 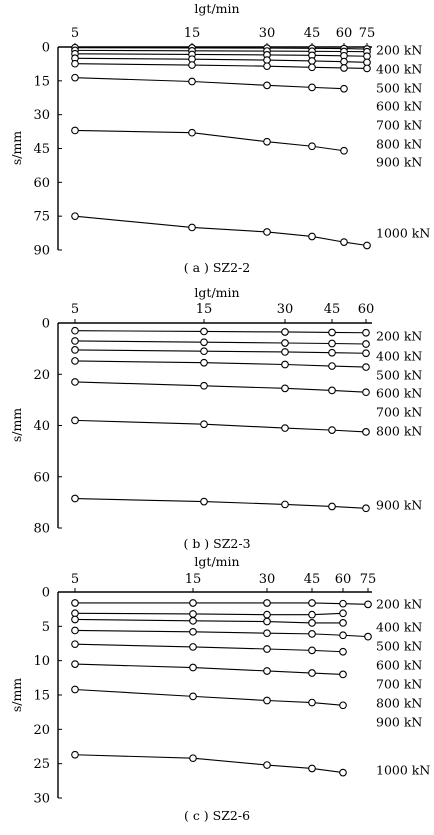 What do you see at coordinates (41, 529) in the screenshot?
I see `y-tick-label: 80` at bounding box center [41, 529].